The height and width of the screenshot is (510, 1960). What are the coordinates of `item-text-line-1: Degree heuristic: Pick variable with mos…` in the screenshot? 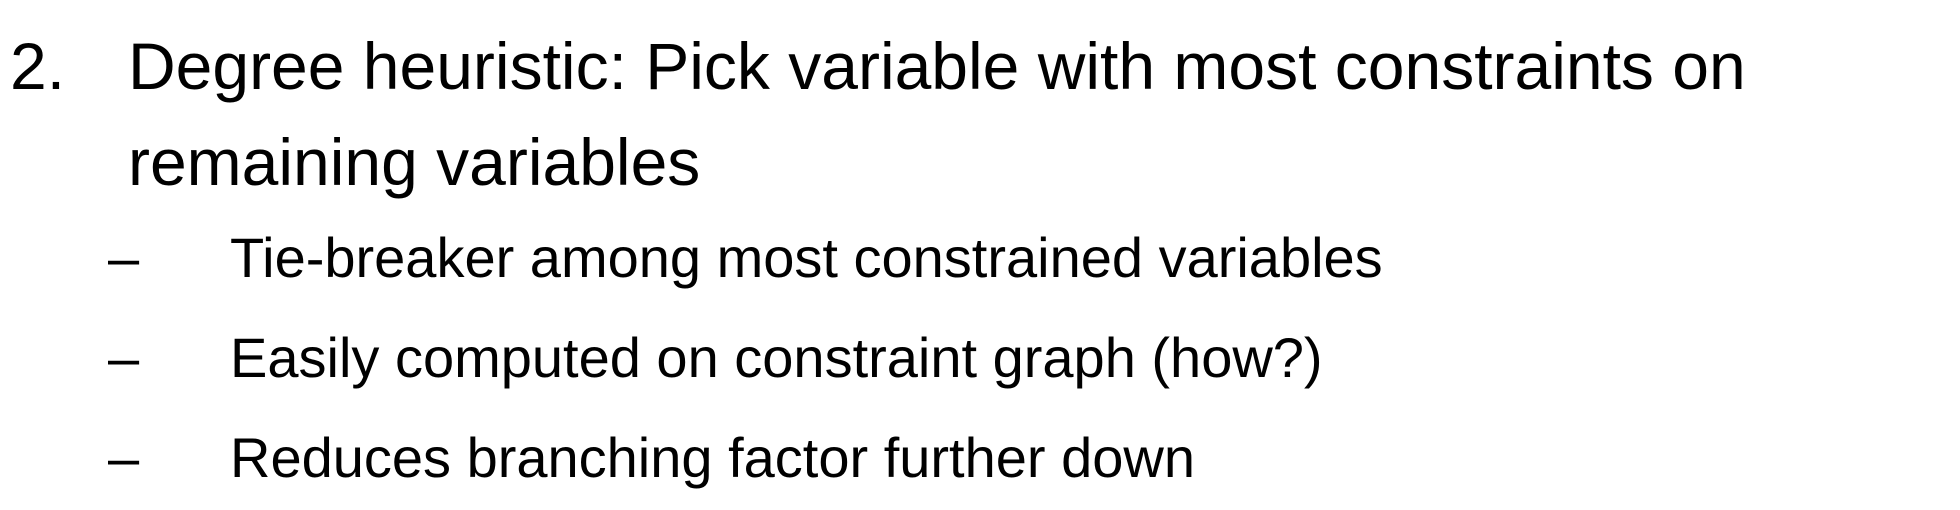 It's located at (937, 66).